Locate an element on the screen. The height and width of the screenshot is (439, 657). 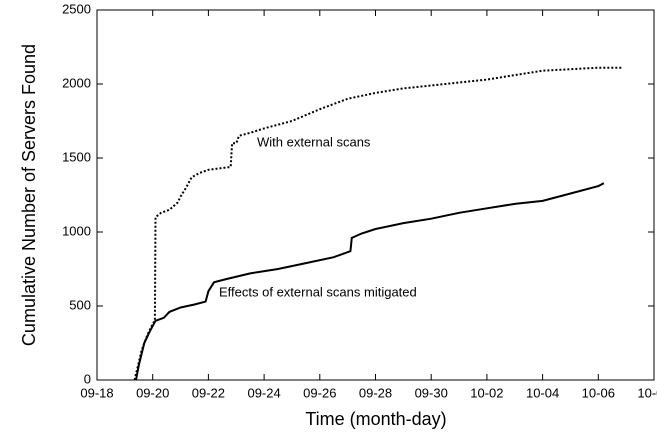
x-tick-label: 09-20 is located at coordinates (152, 392).